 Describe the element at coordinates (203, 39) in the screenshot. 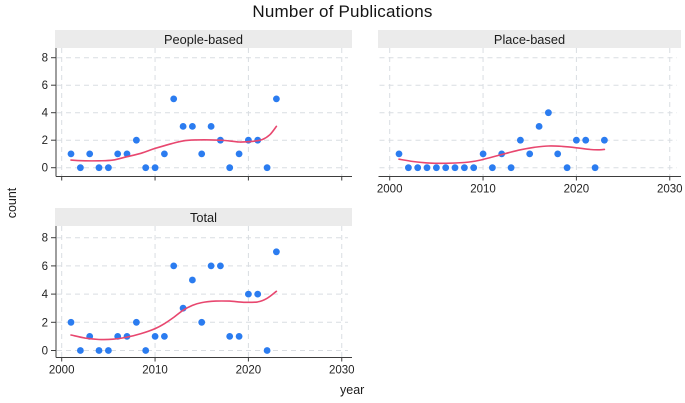

I see `panel-header-people-based: People-based` at that location.